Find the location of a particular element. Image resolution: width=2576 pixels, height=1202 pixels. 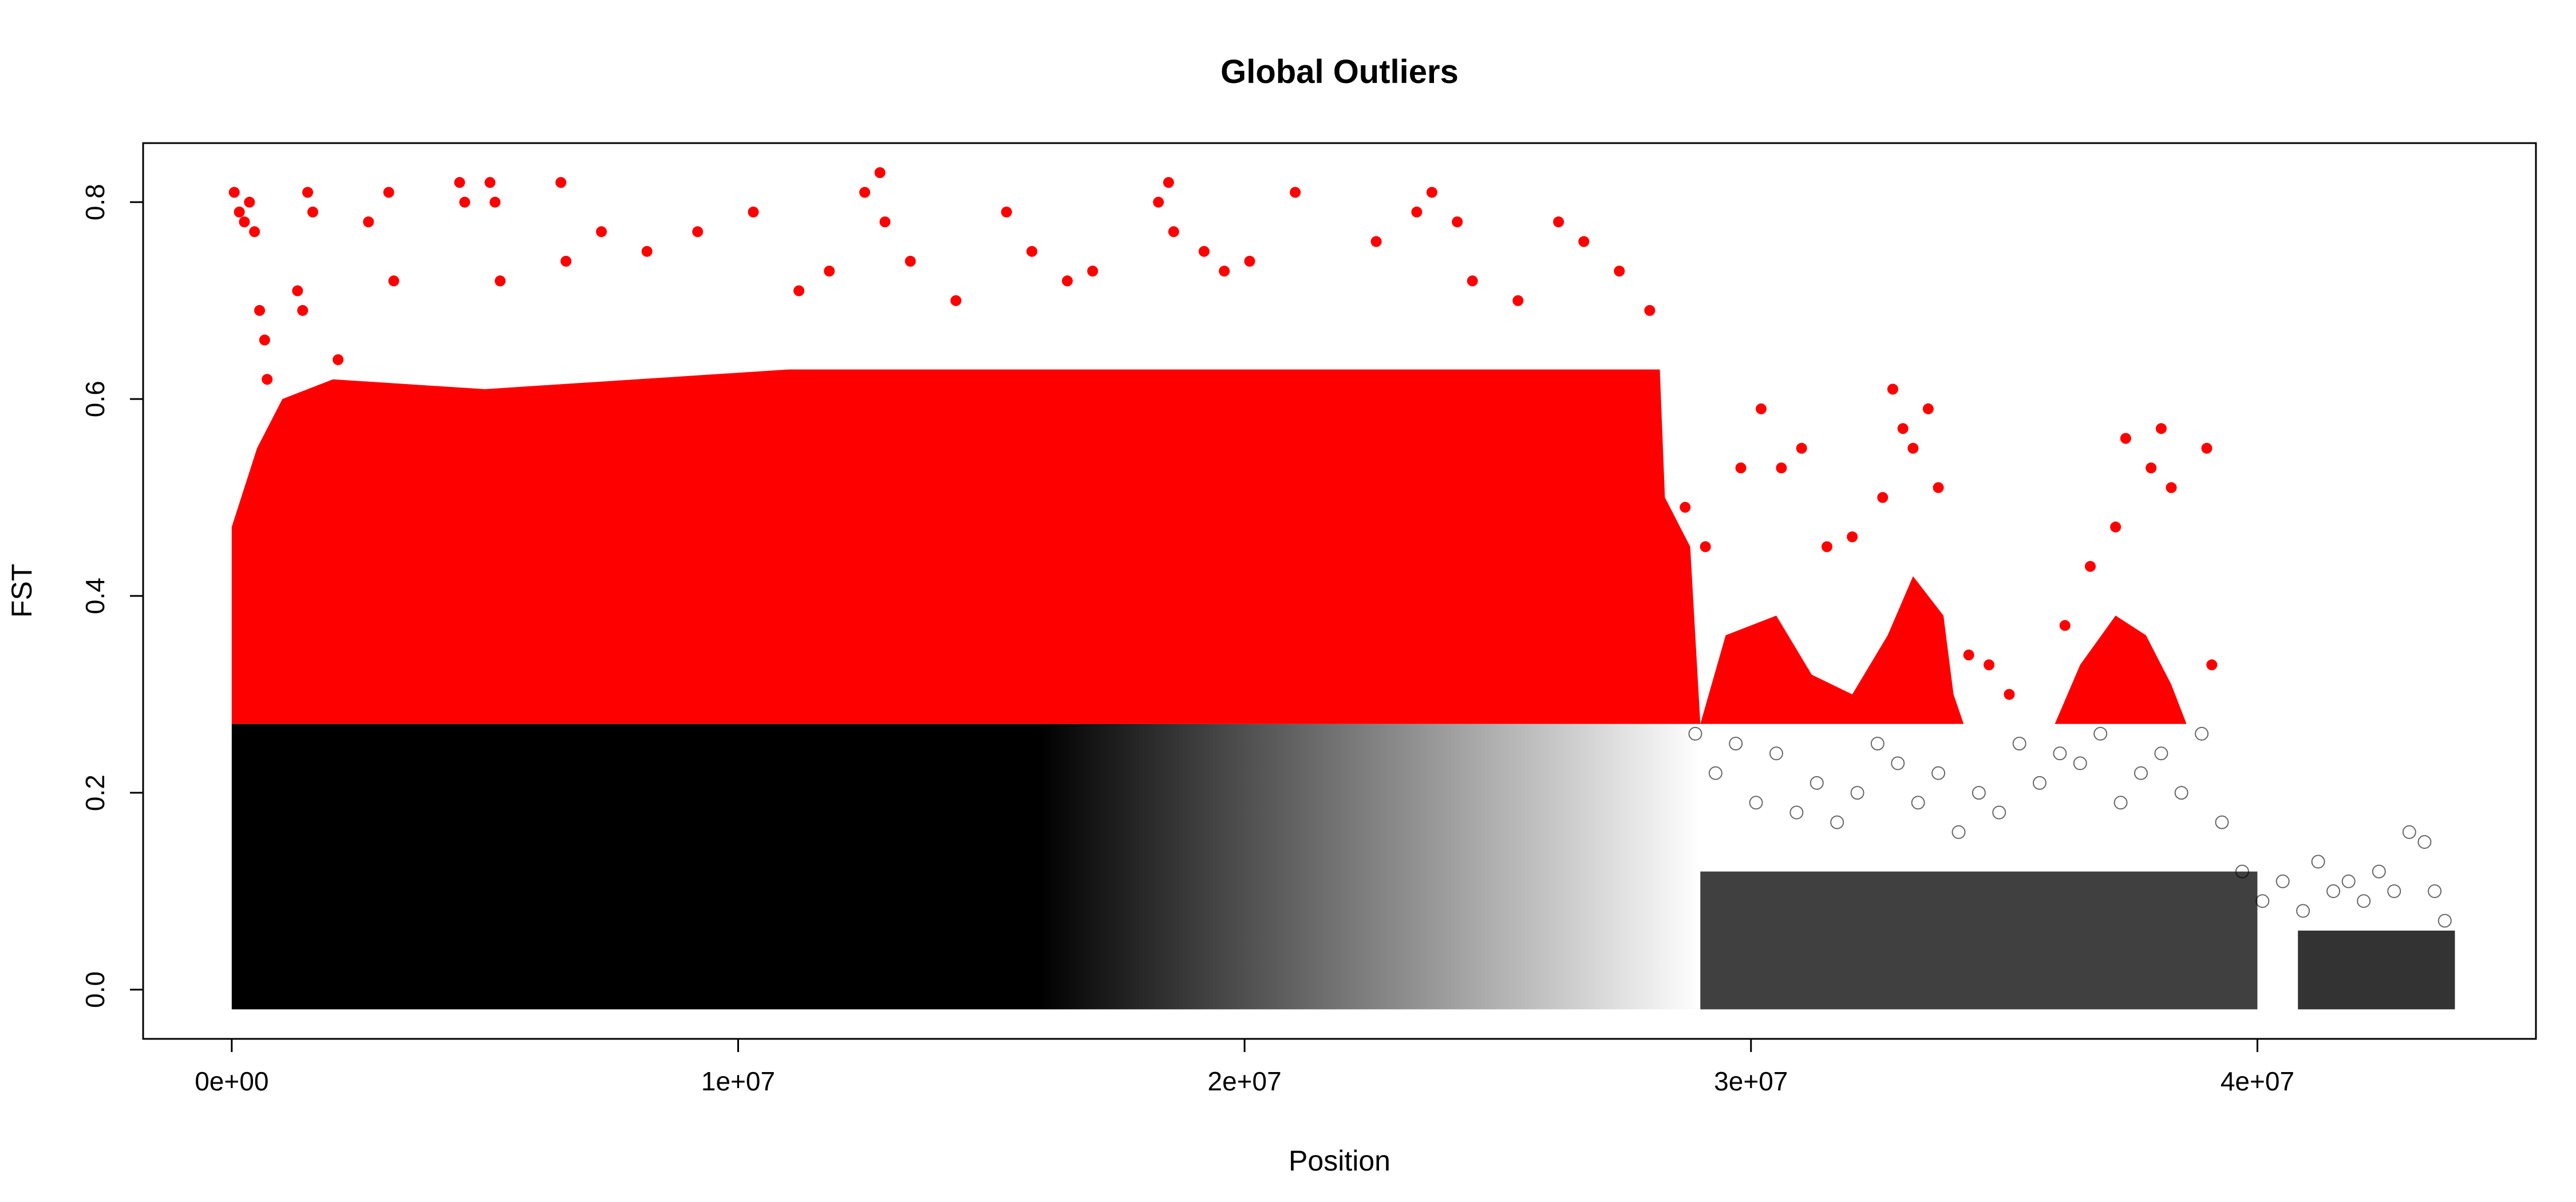

x-tick-label: 0e+00 is located at coordinates (231, 1081).